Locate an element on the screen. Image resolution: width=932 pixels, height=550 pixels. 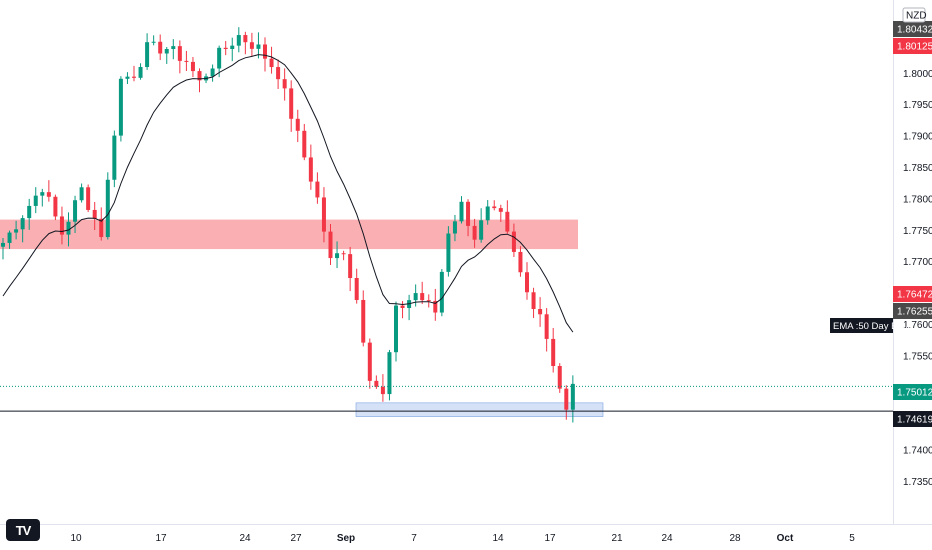
x-tick-label: 21 is located at coordinates (617, 538).